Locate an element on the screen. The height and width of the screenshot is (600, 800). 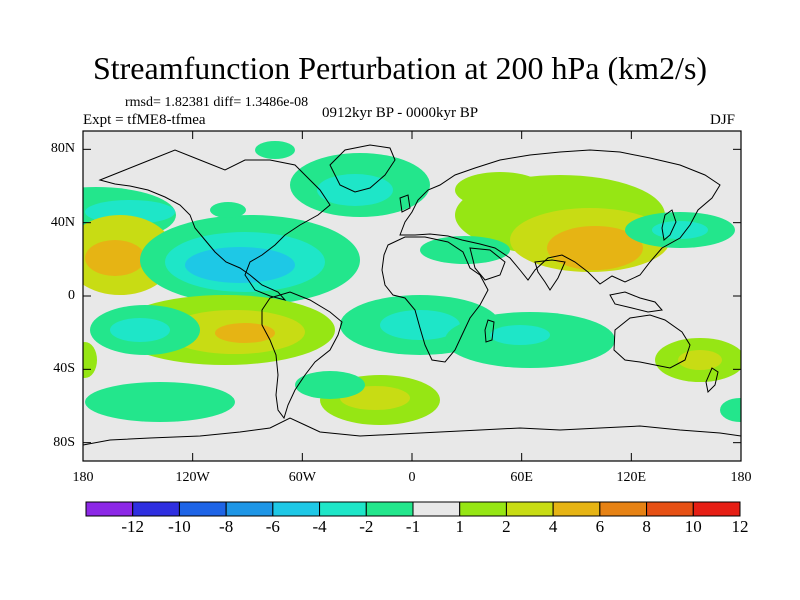
coastline-antarctica is located at coordinates (412, 431).